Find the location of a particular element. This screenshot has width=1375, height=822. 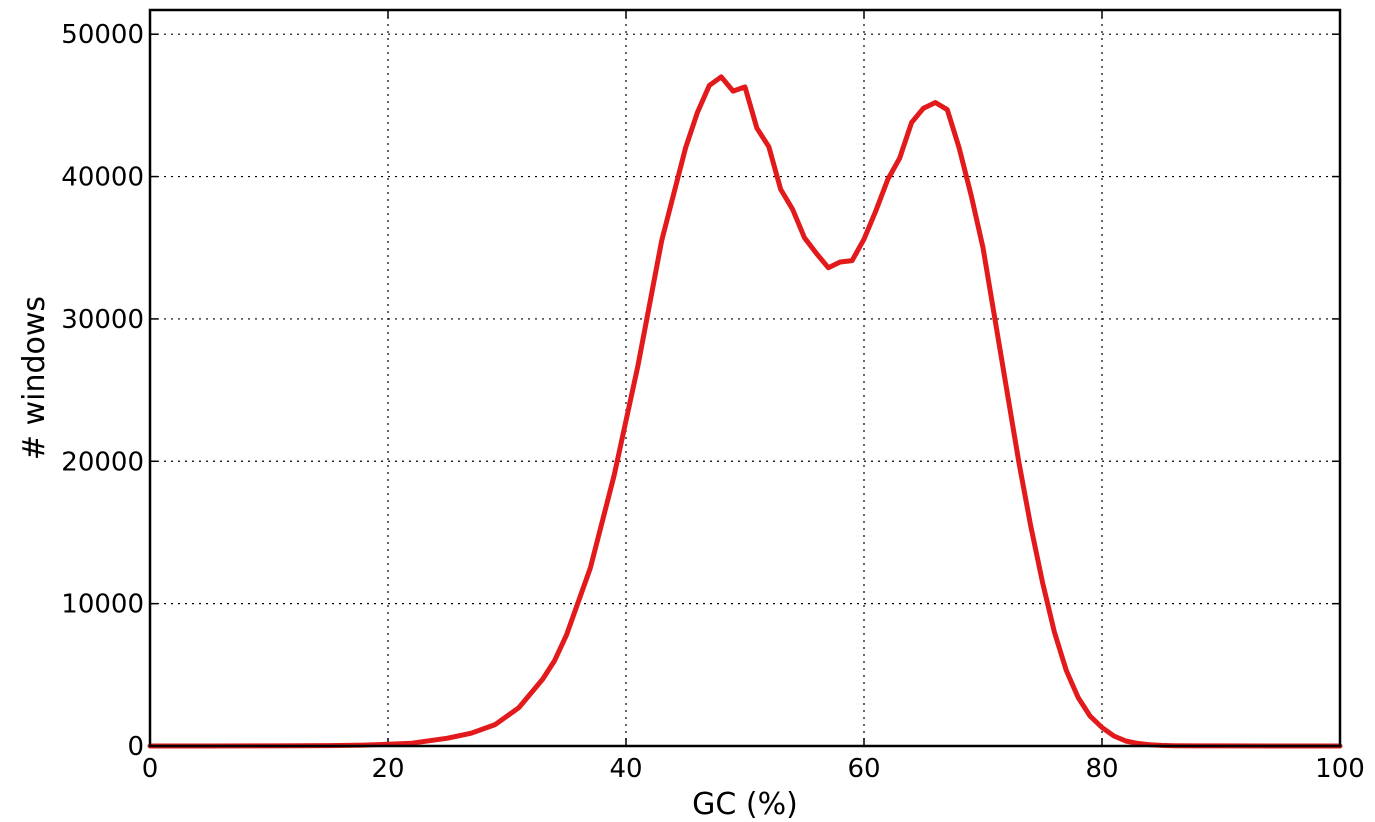

y-tick-label: 0 is located at coordinates (135, 747).